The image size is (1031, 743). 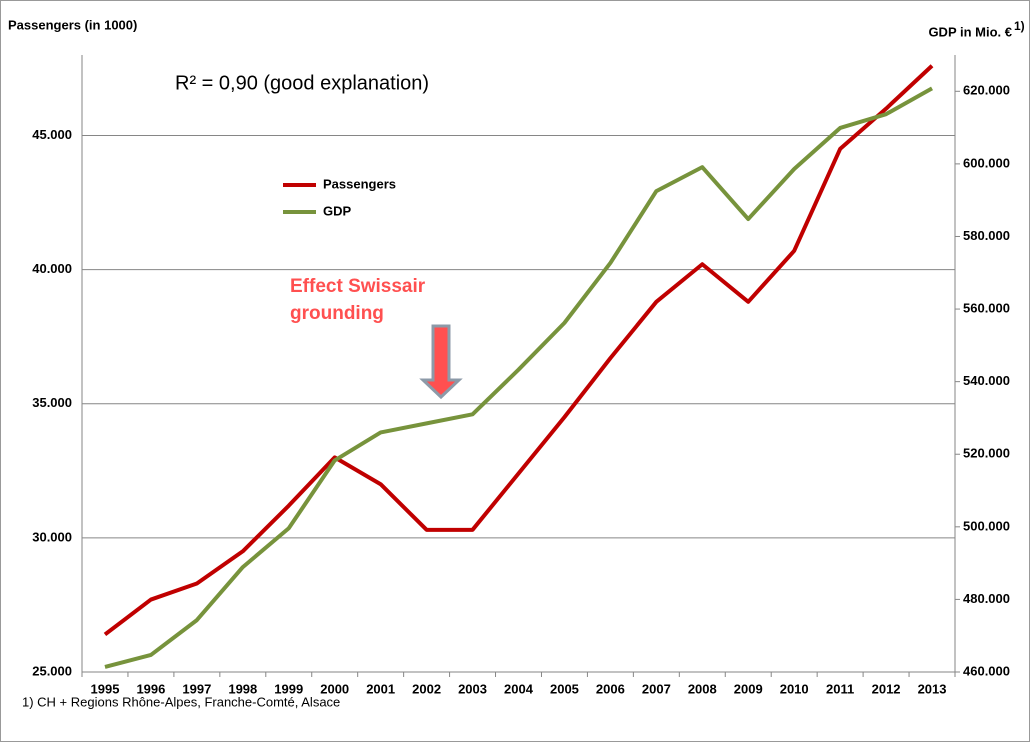 What do you see at coordinates (472, 688) in the screenshot?
I see `x-tick-label: 2003` at bounding box center [472, 688].